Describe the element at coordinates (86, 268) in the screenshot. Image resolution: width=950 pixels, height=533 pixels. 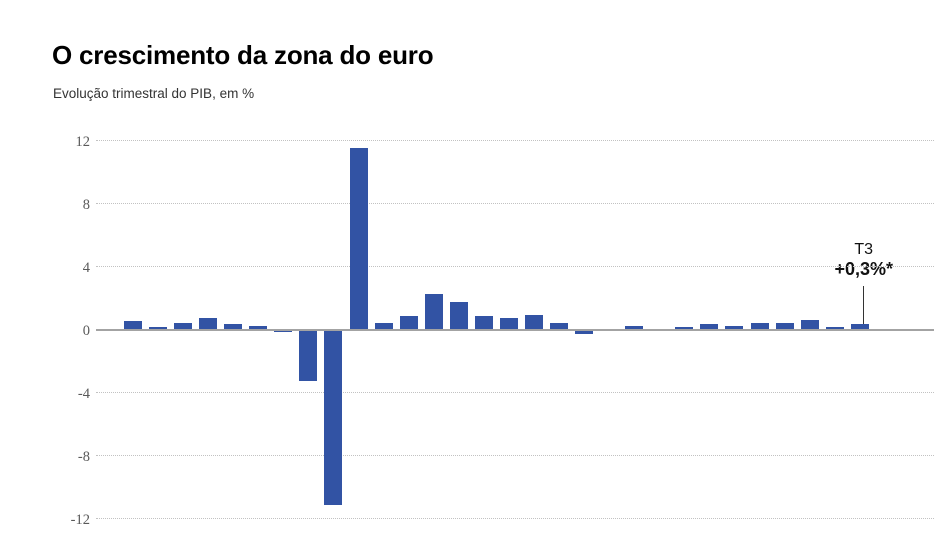
I see `y-tick-label: 4` at that location.